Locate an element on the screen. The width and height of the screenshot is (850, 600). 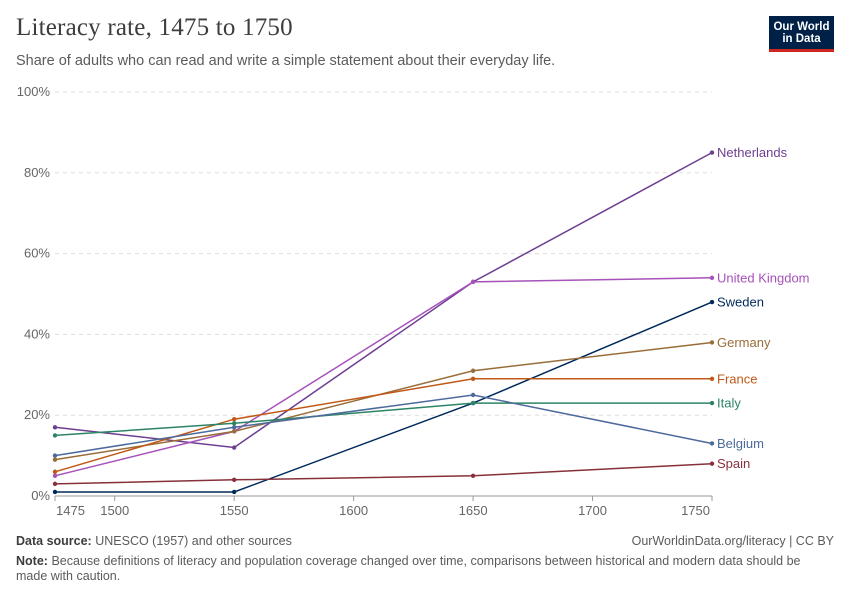
series-belgium: Belgium is located at coordinates (408, 425).